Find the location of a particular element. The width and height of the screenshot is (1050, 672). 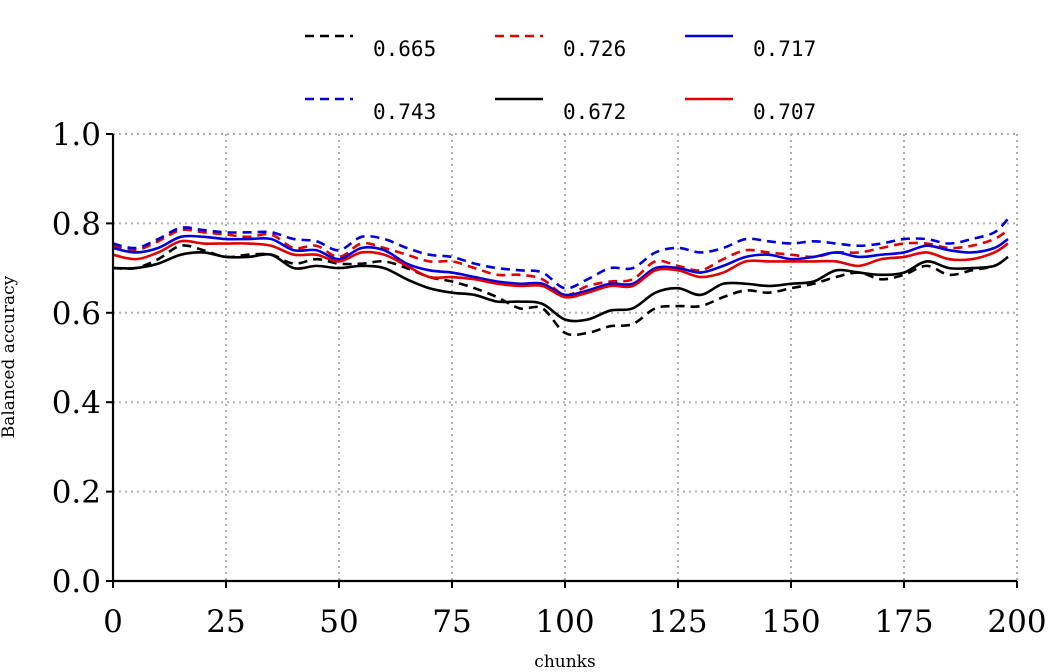

y-tick-label: 0.6 is located at coordinates (76, 314).